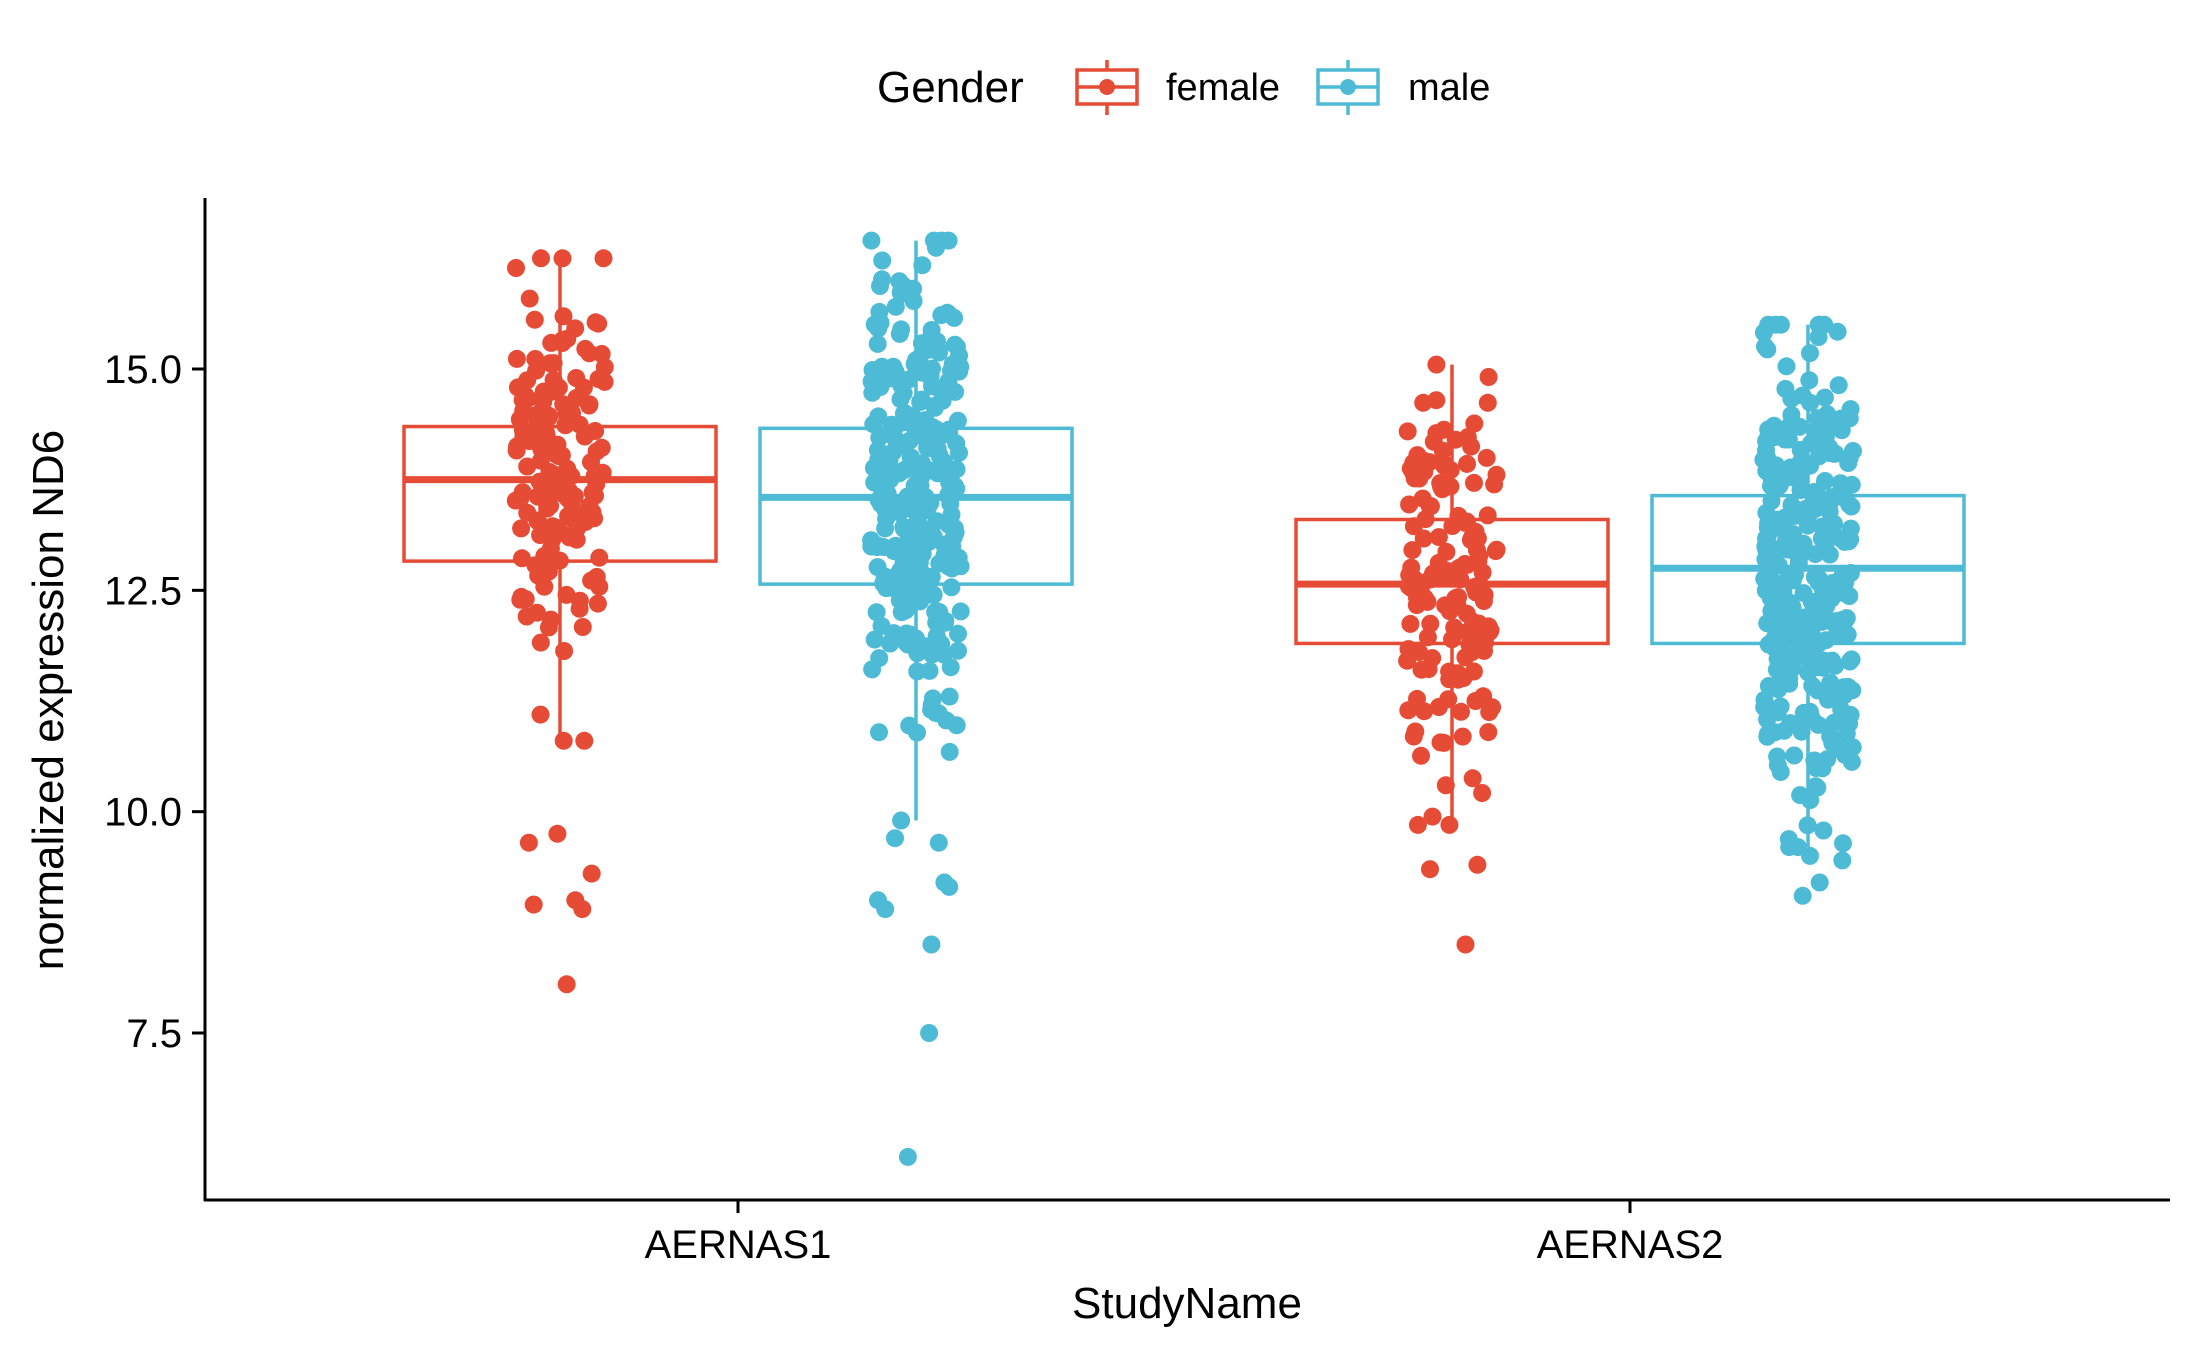 This screenshot has height=1351, width=2187. I want to click on x-tick-label: AERNAS1, so click(738, 1245).